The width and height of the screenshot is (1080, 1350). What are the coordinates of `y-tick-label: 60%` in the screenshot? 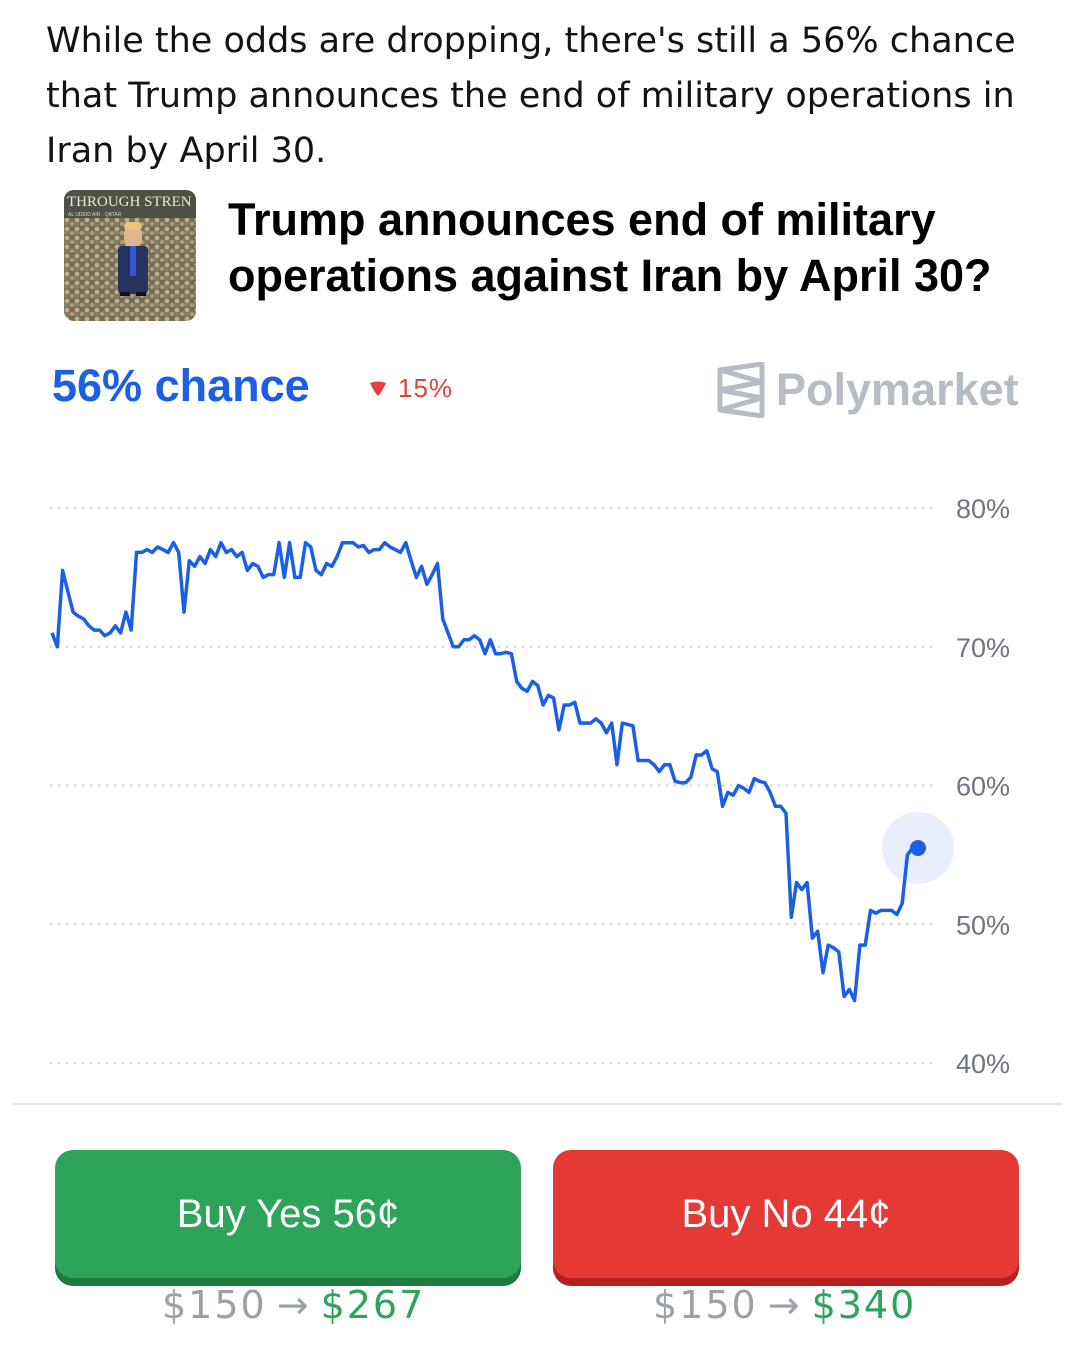 It's located at (983, 787).